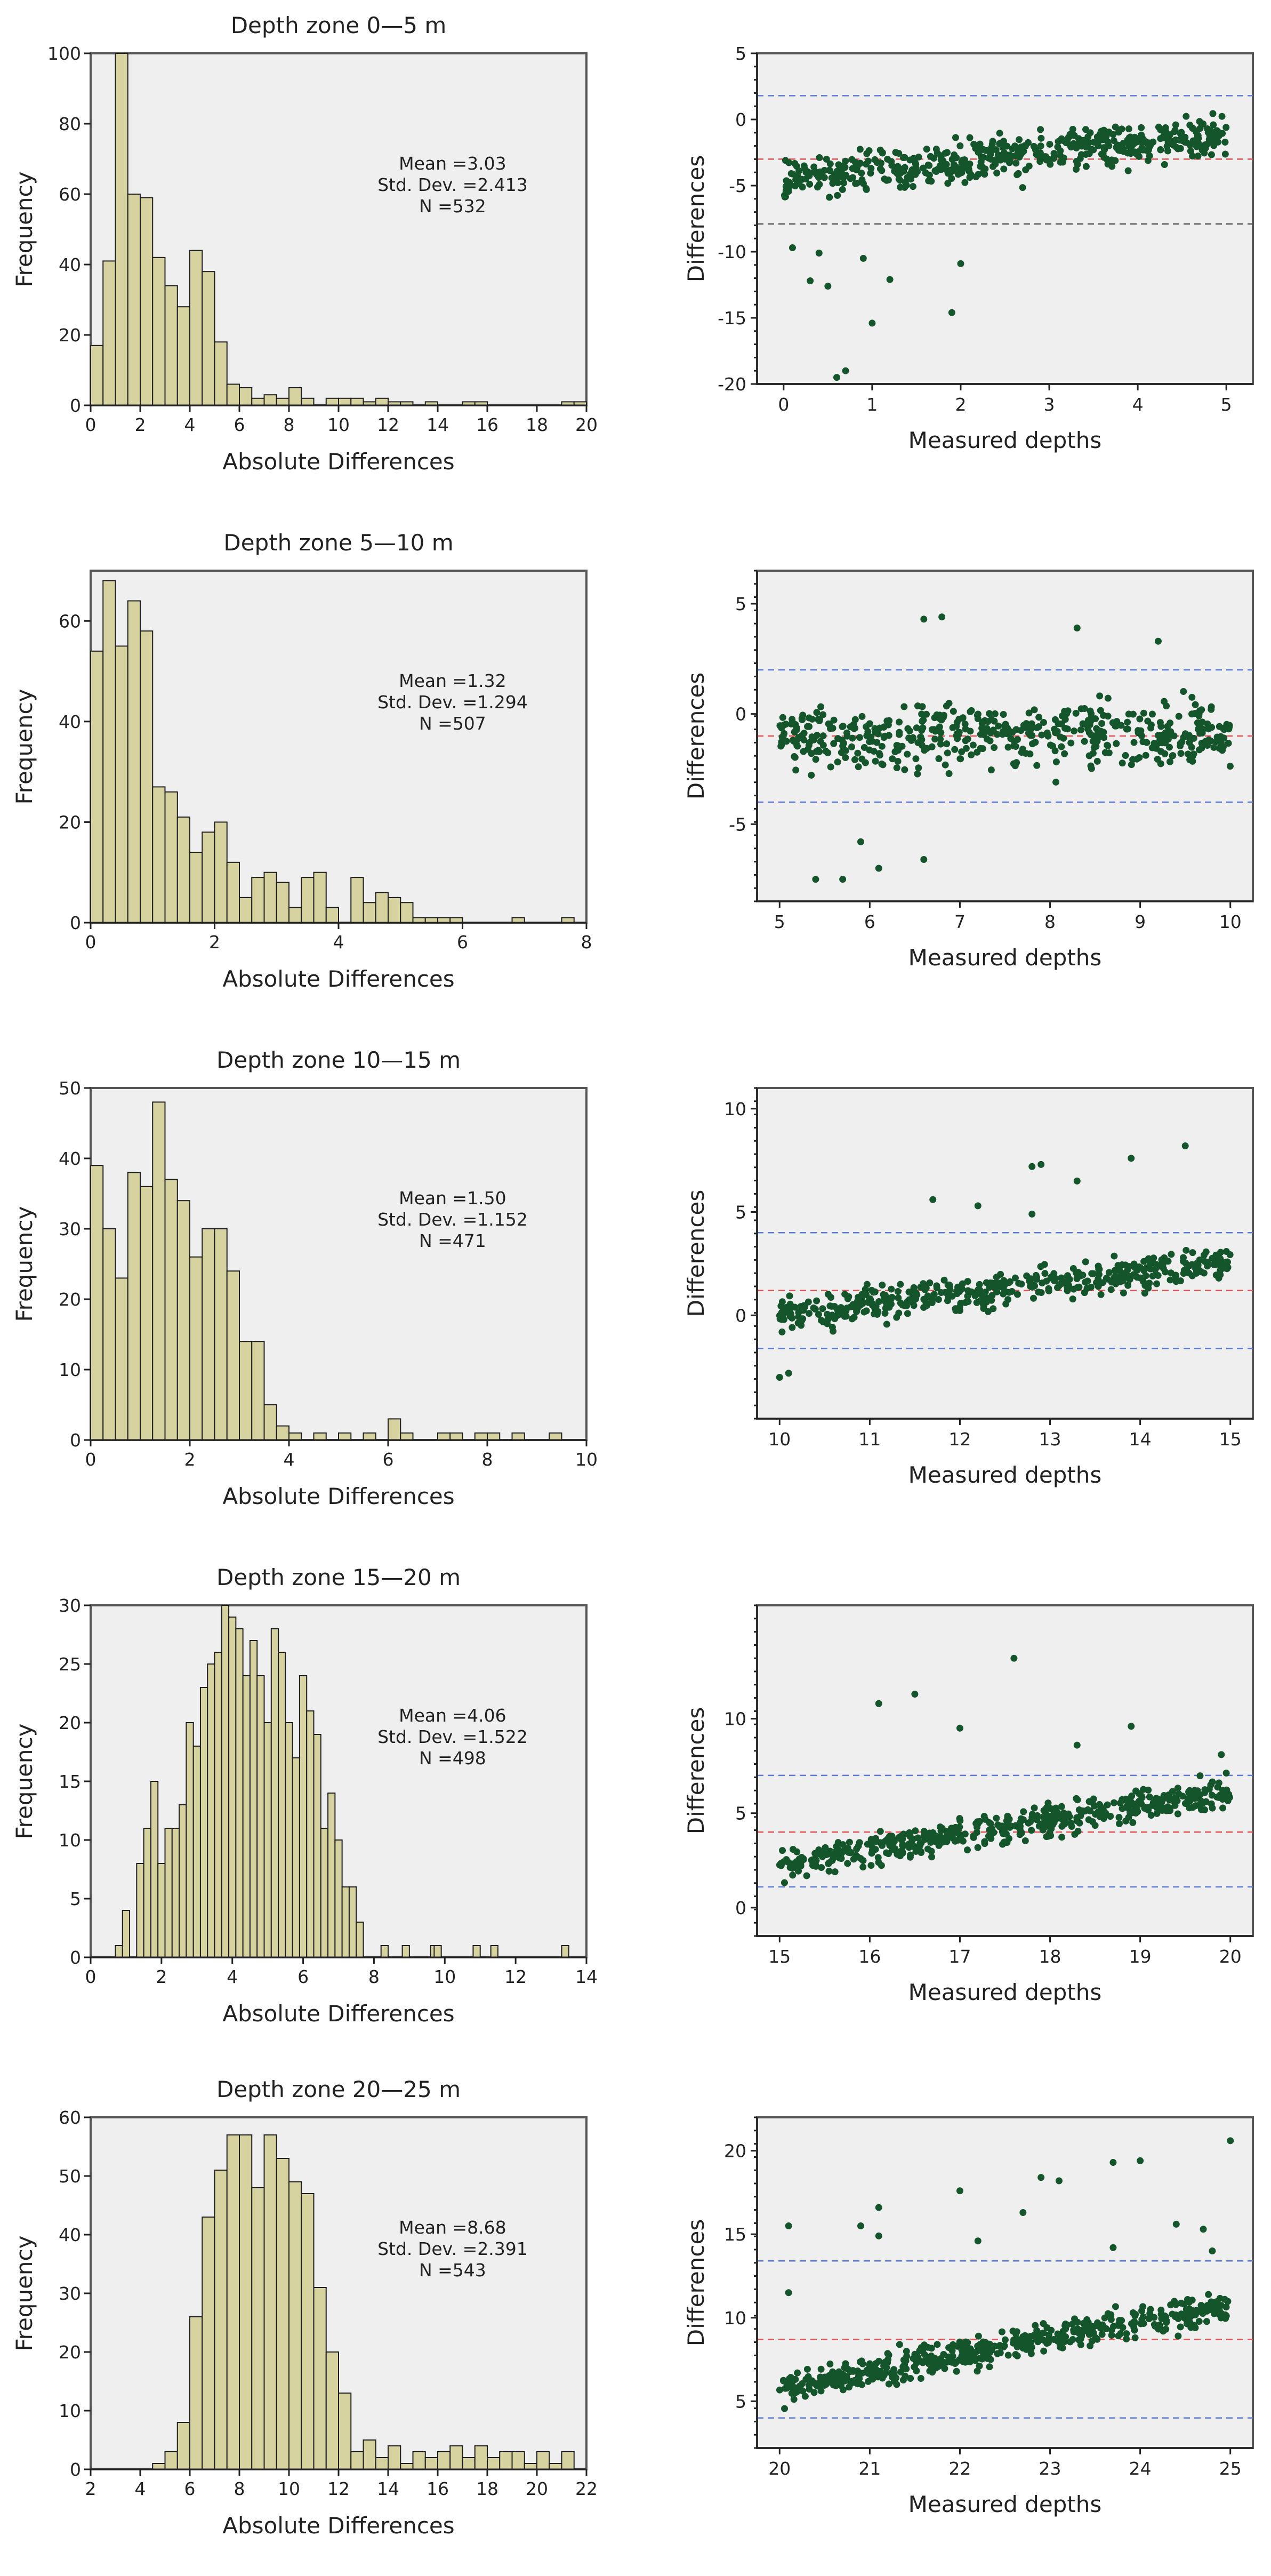 Image resolution: width=1271 pixels, height=2576 pixels. Describe the element at coordinates (740, 1813) in the screenshot. I see `y-tick-label: 5` at that location.